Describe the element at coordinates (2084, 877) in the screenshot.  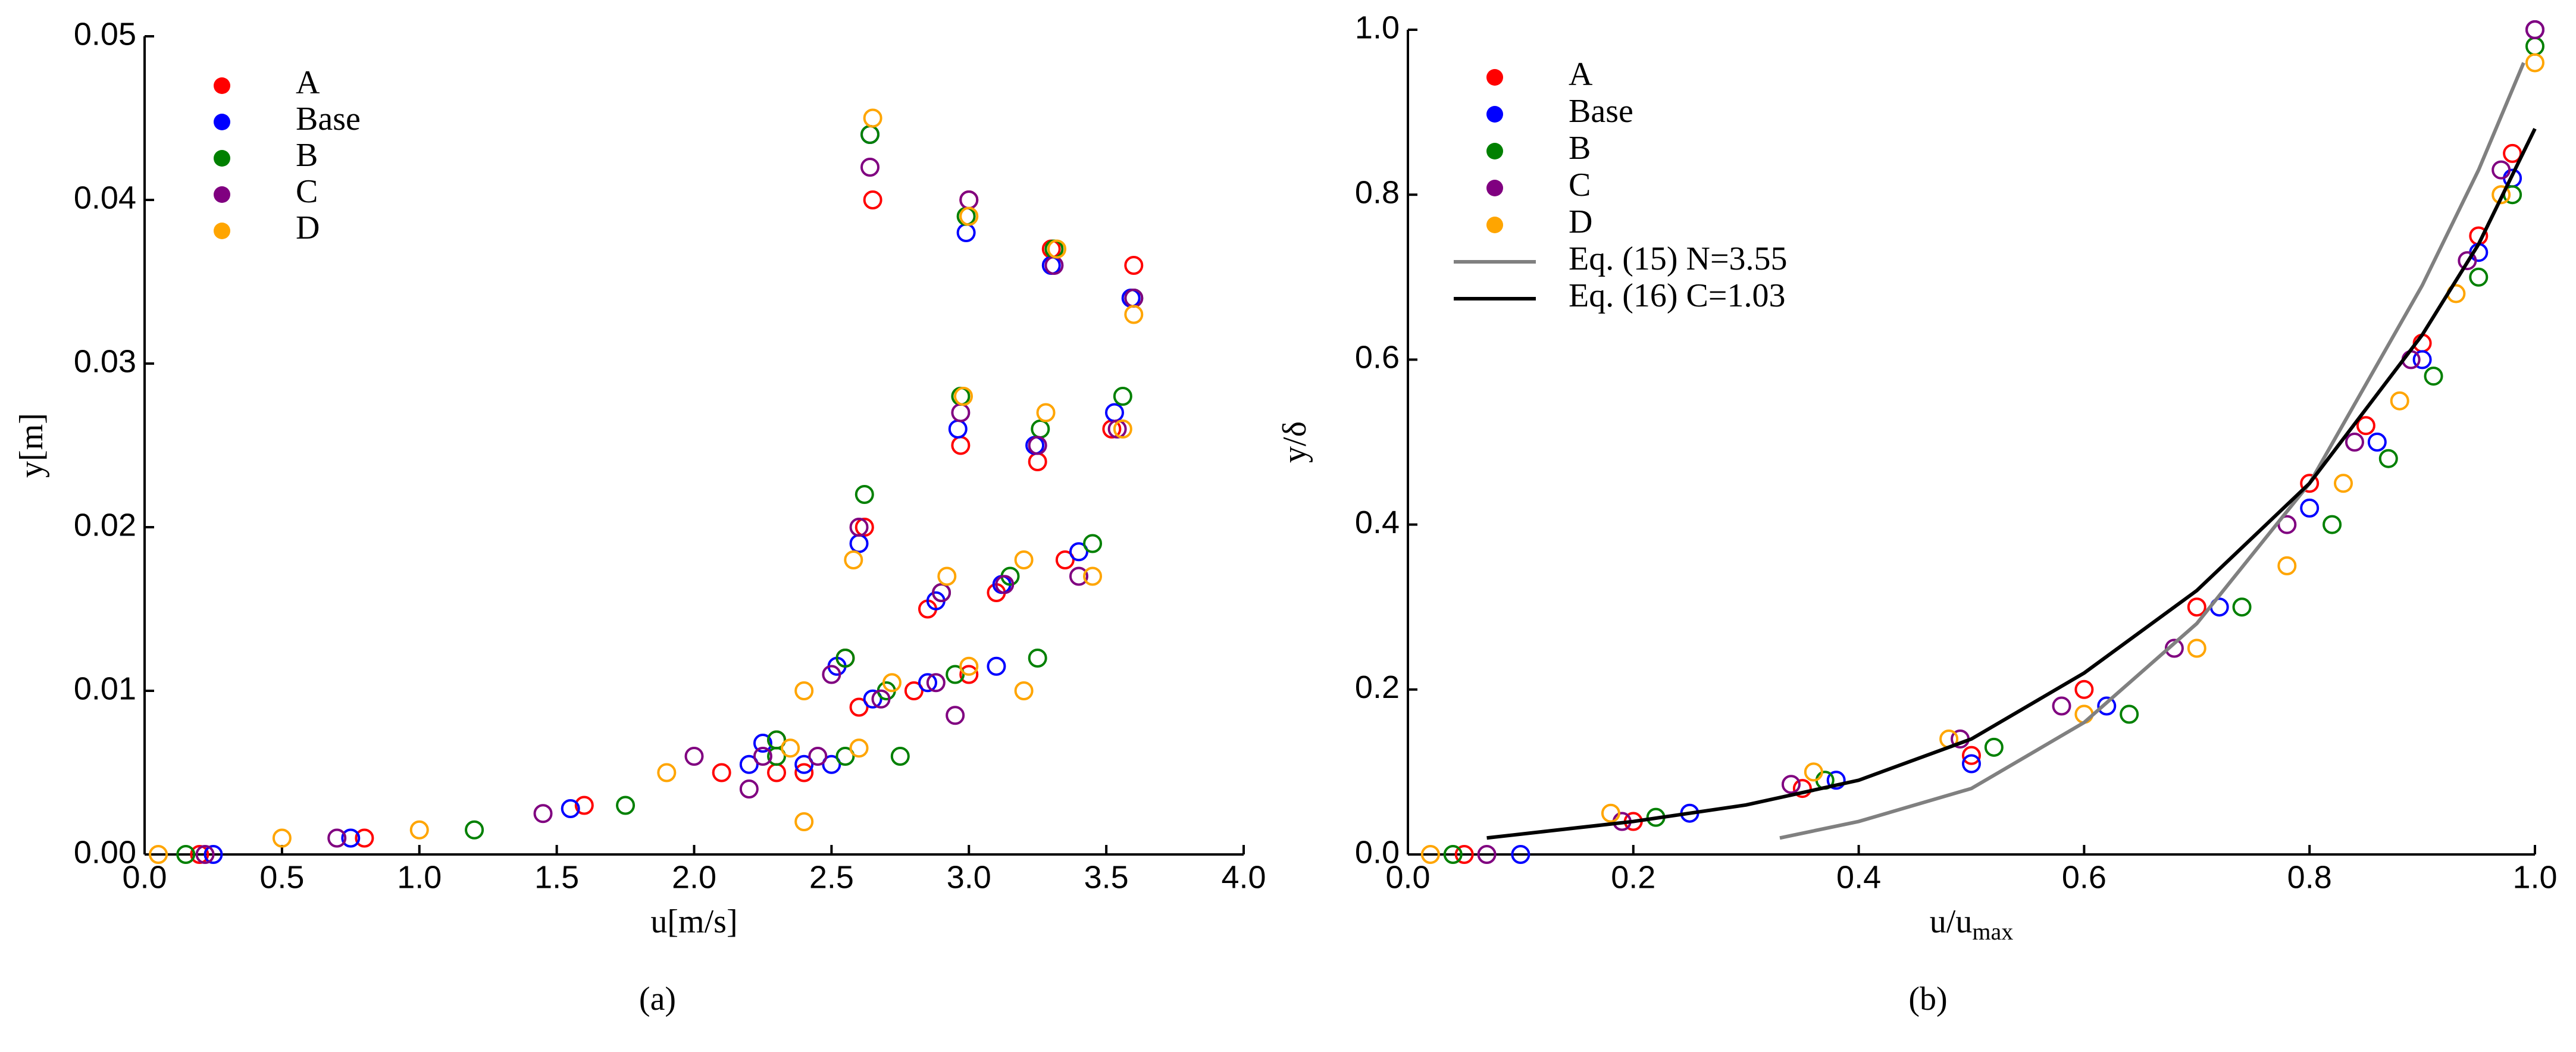
I see `x-tick-label: 0.6` at that location.